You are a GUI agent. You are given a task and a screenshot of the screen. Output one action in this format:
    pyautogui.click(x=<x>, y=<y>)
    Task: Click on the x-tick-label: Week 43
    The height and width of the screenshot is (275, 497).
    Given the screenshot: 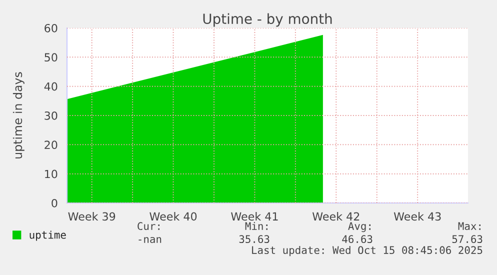 What is the action you would take?
    pyautogui.click(x=417, y=216)
    